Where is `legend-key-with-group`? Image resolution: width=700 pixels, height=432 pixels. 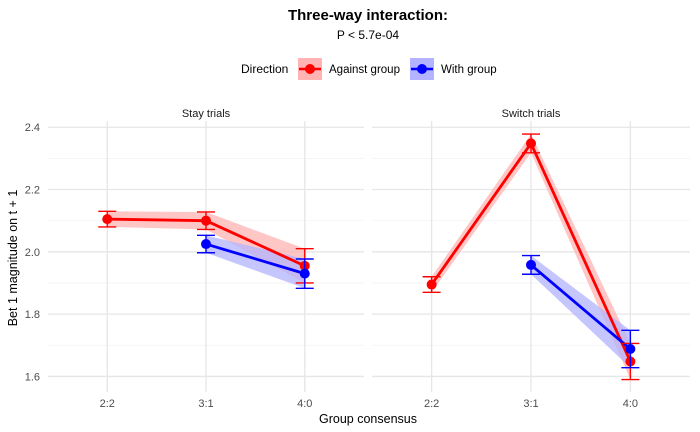 legend-key-with-group is located at coordinates (422, 69).